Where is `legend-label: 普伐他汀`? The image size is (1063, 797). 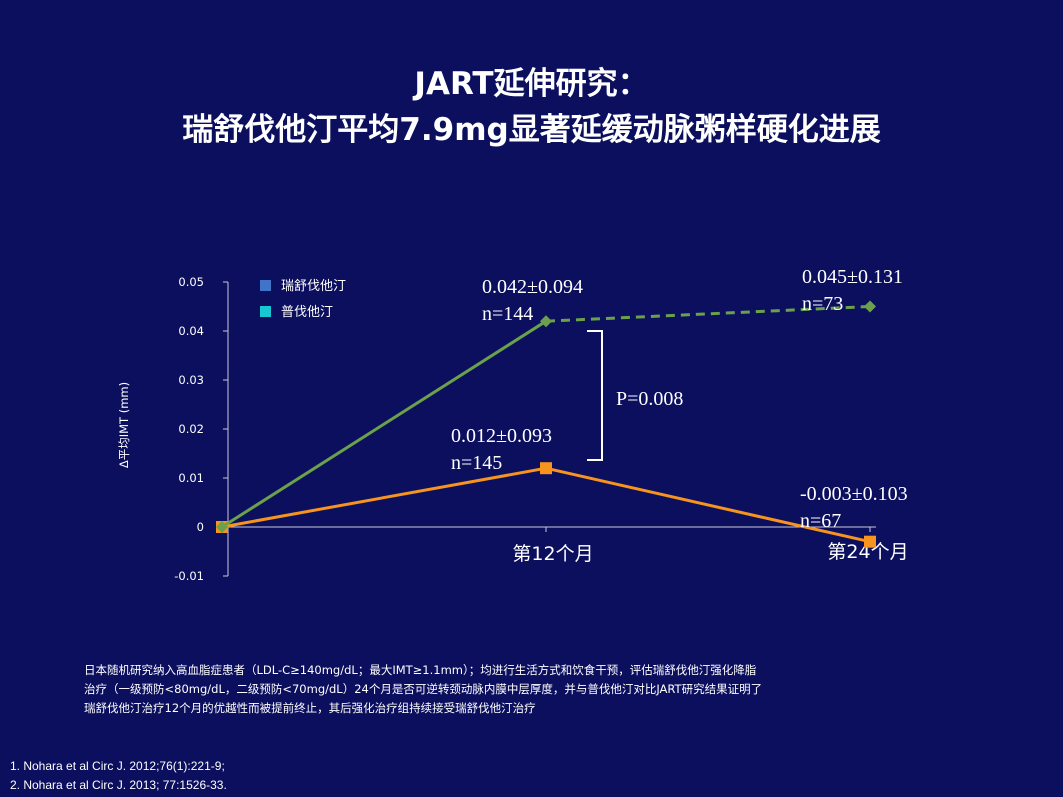
legend-label: 普伐他汀 is located at coordinates (307, 312).